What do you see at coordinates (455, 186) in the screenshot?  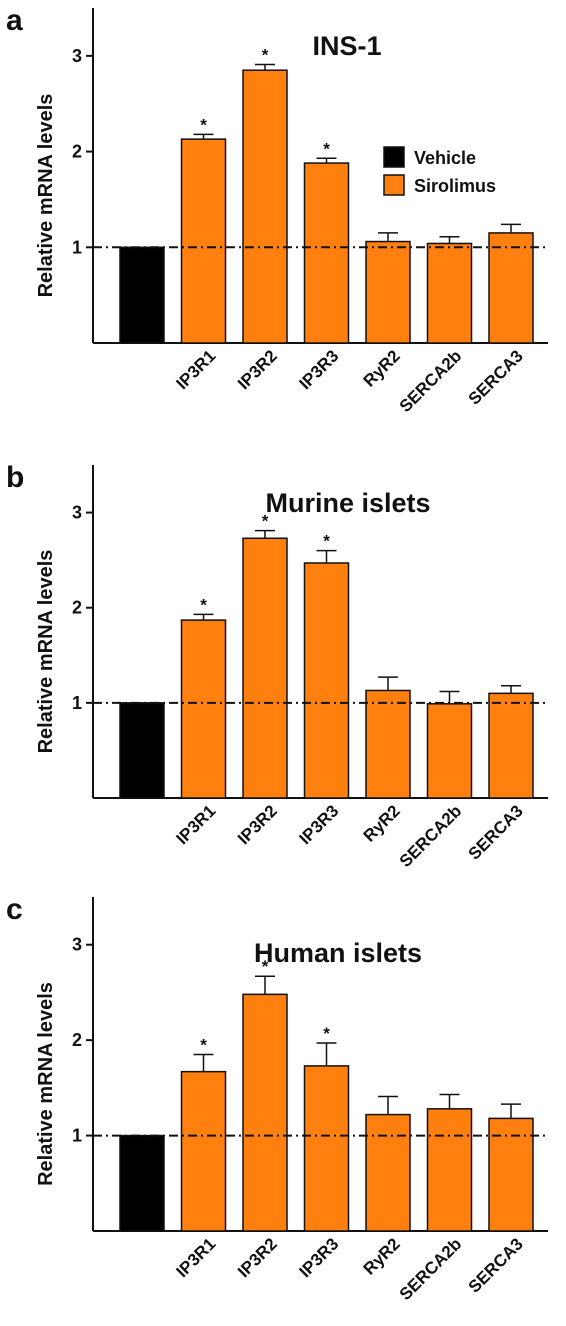 I see `legend-label: Sirolimus` at bounding box center [455, 186].